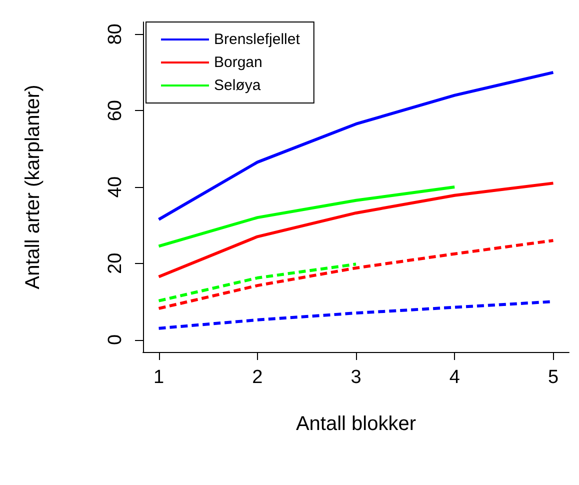 This screenshot has height=485, width=579. Describe the element at coordinates (33, 187) in the screenshot. I see `y-axis-title: Antall arter (karplanter)` at that location.